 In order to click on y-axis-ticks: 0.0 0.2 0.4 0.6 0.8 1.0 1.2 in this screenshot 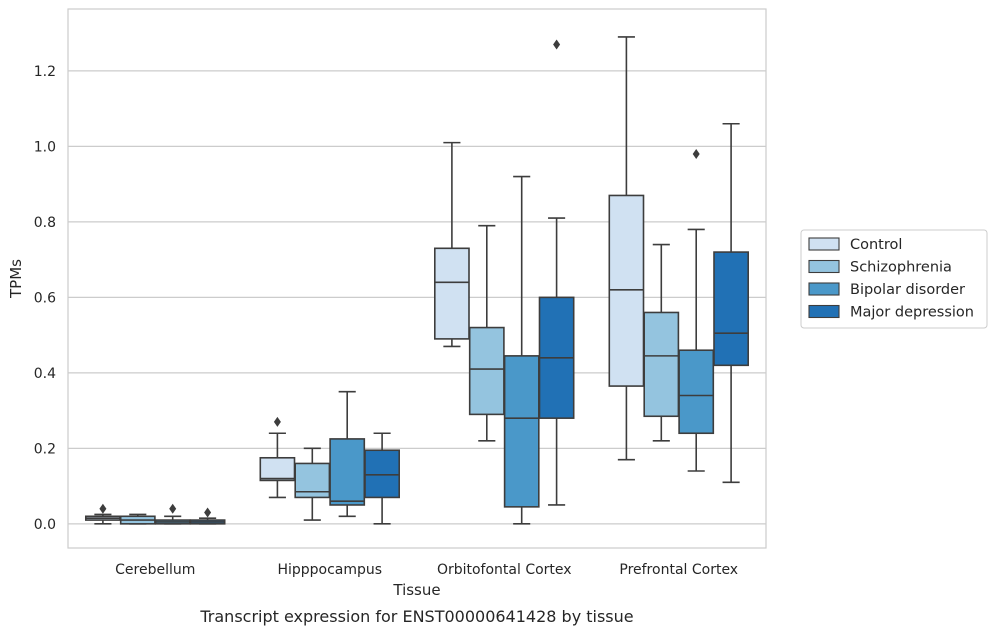, I will do `click(45, 298)`.